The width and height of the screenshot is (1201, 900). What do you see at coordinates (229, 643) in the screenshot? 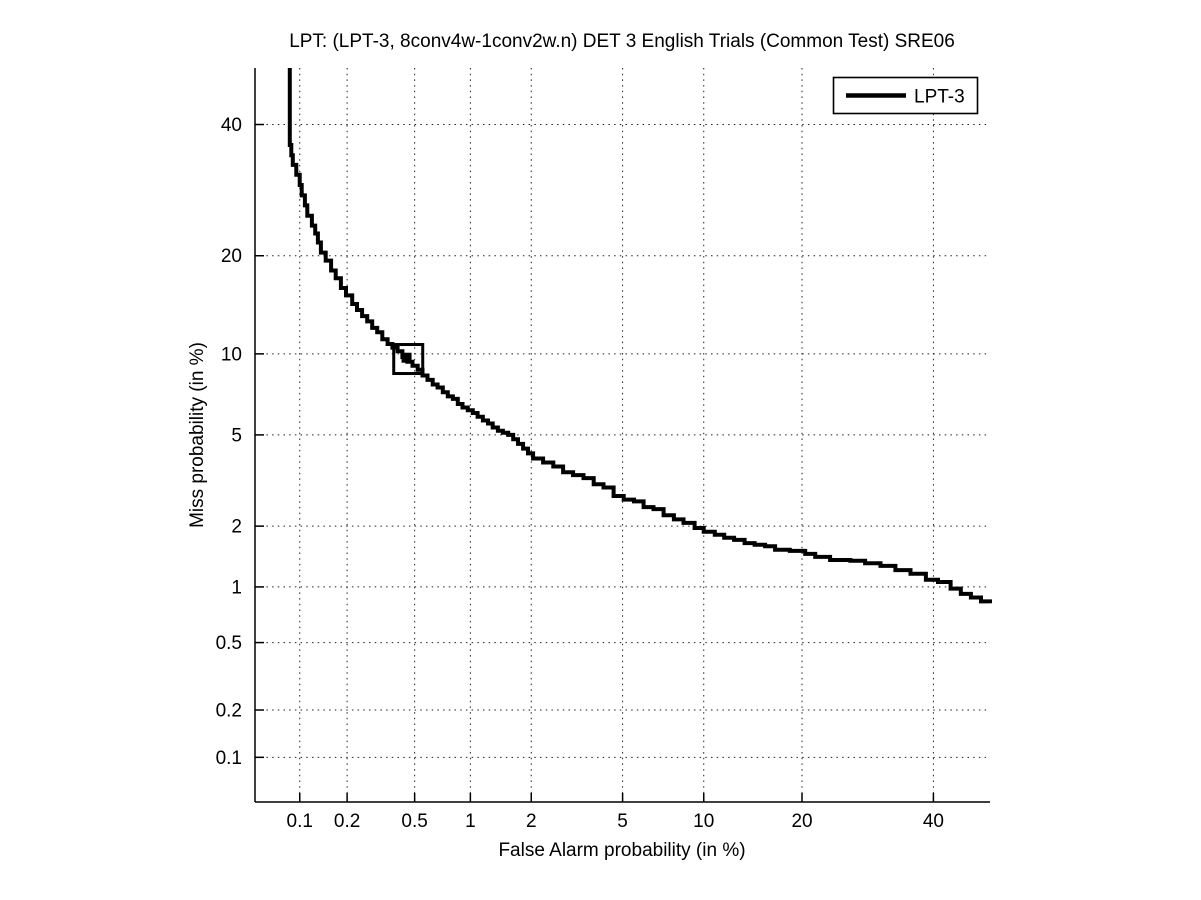
I see `y-tick-label: 0.5` at bounding box center [229, 643].